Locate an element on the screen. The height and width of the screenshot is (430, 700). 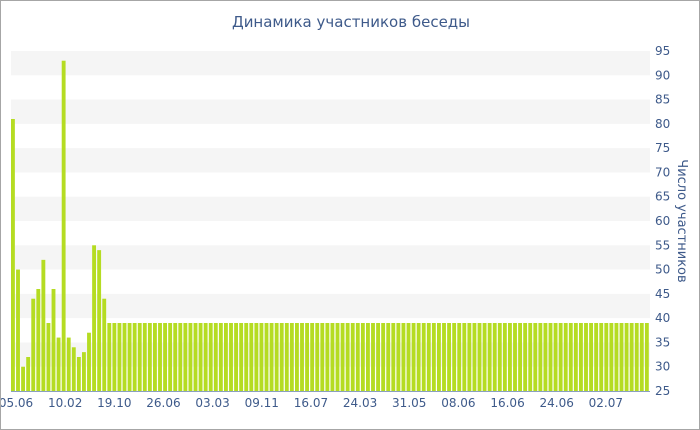
x-tick-label: 03.03 is located at coordinates (212, 403).